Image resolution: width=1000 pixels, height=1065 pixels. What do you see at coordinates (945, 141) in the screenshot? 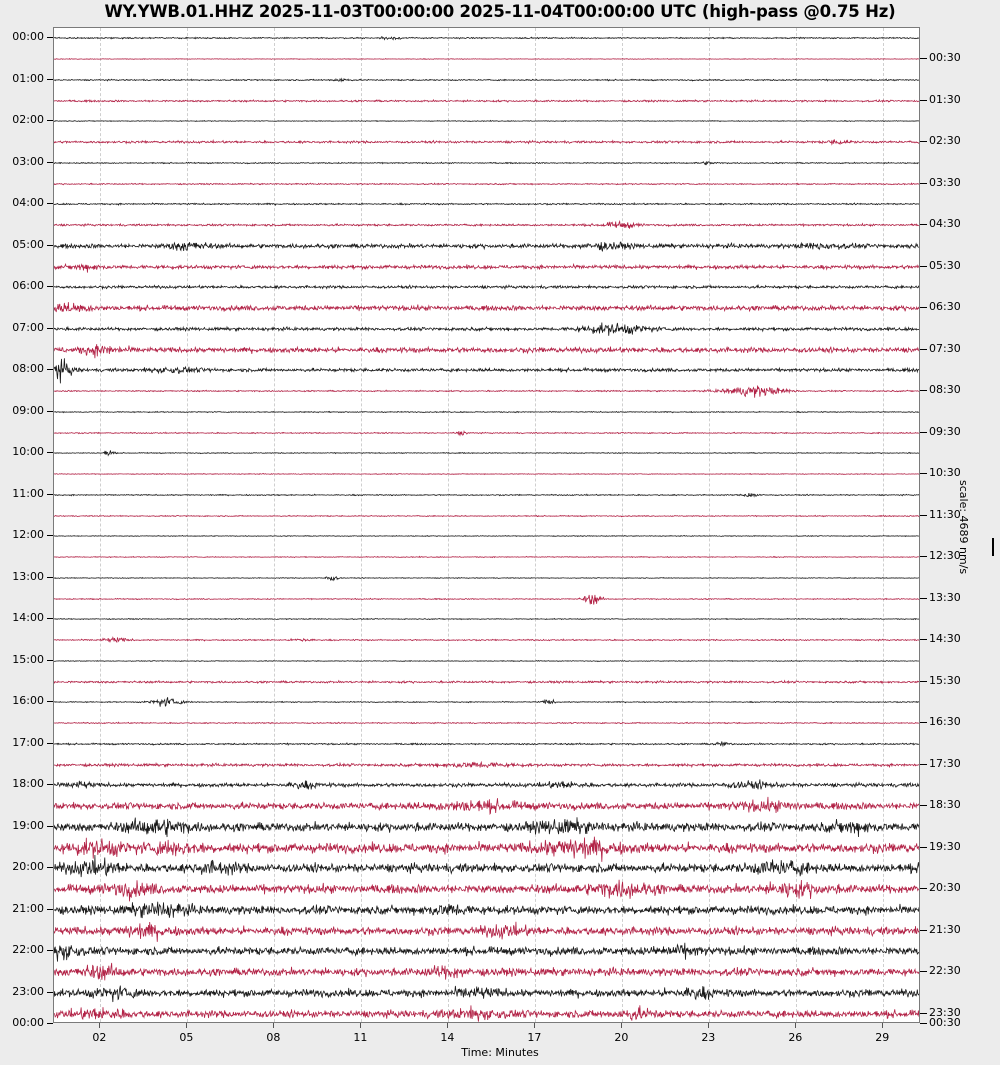
I see `y-tick-right-2: 02:30` at bounding box center [945, 141].